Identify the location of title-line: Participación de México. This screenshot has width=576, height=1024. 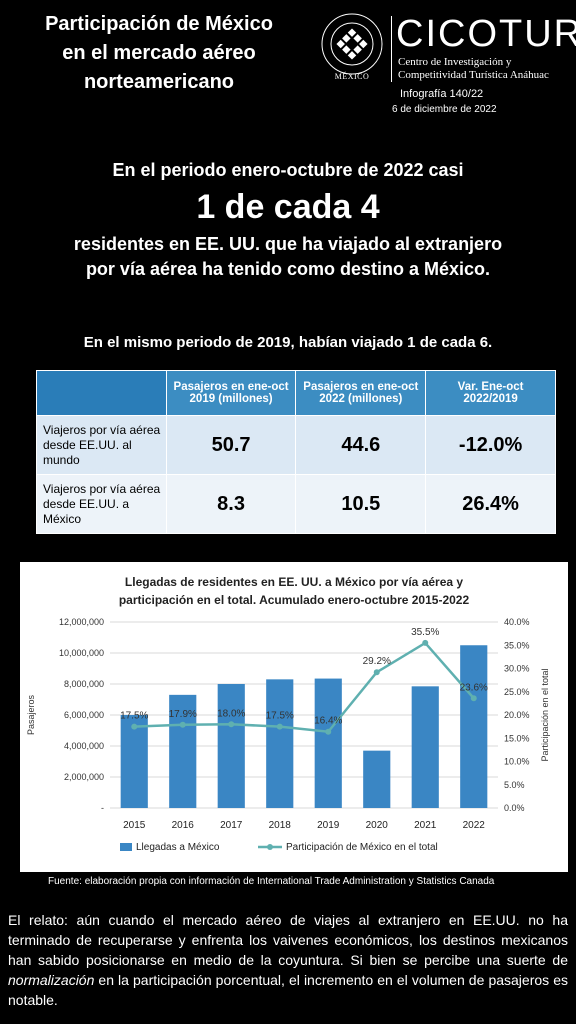
(159, 24).